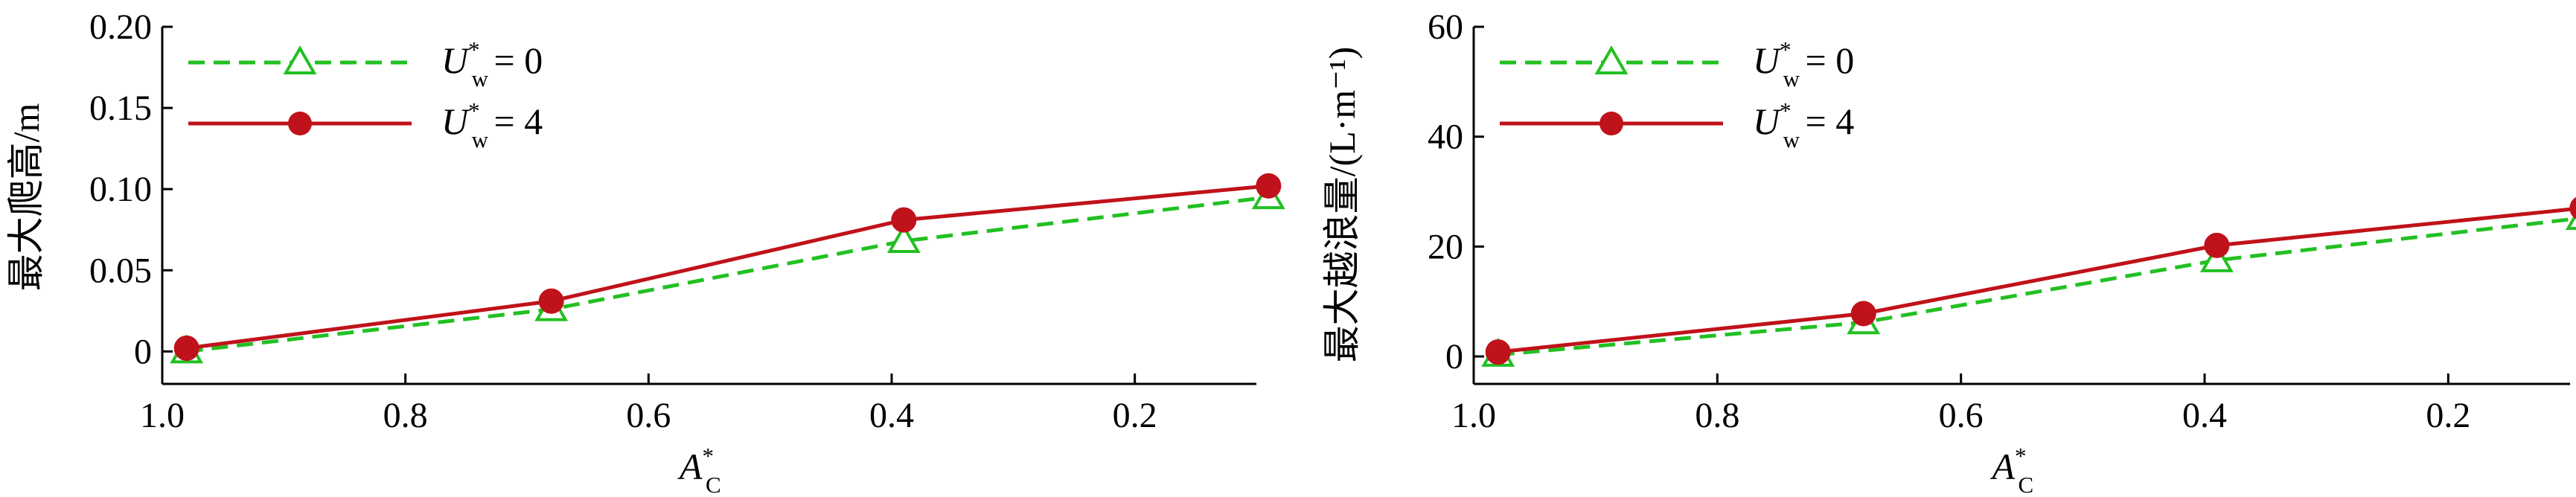 This screenshot has width=2576, height=497. Describe the element at coordinates (1445, 137) in the screenshot. I see `y-tick-label: 40` at that location.